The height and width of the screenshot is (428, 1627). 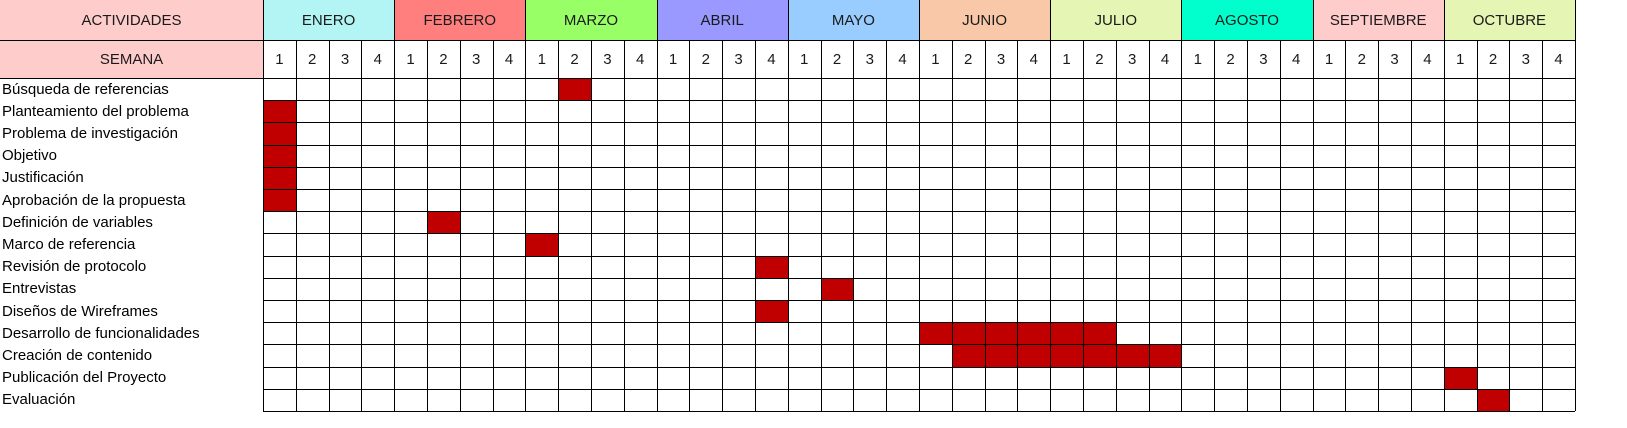 I want to click on activity-label: Diseños de Wireframes, so click(x=80, y=311).